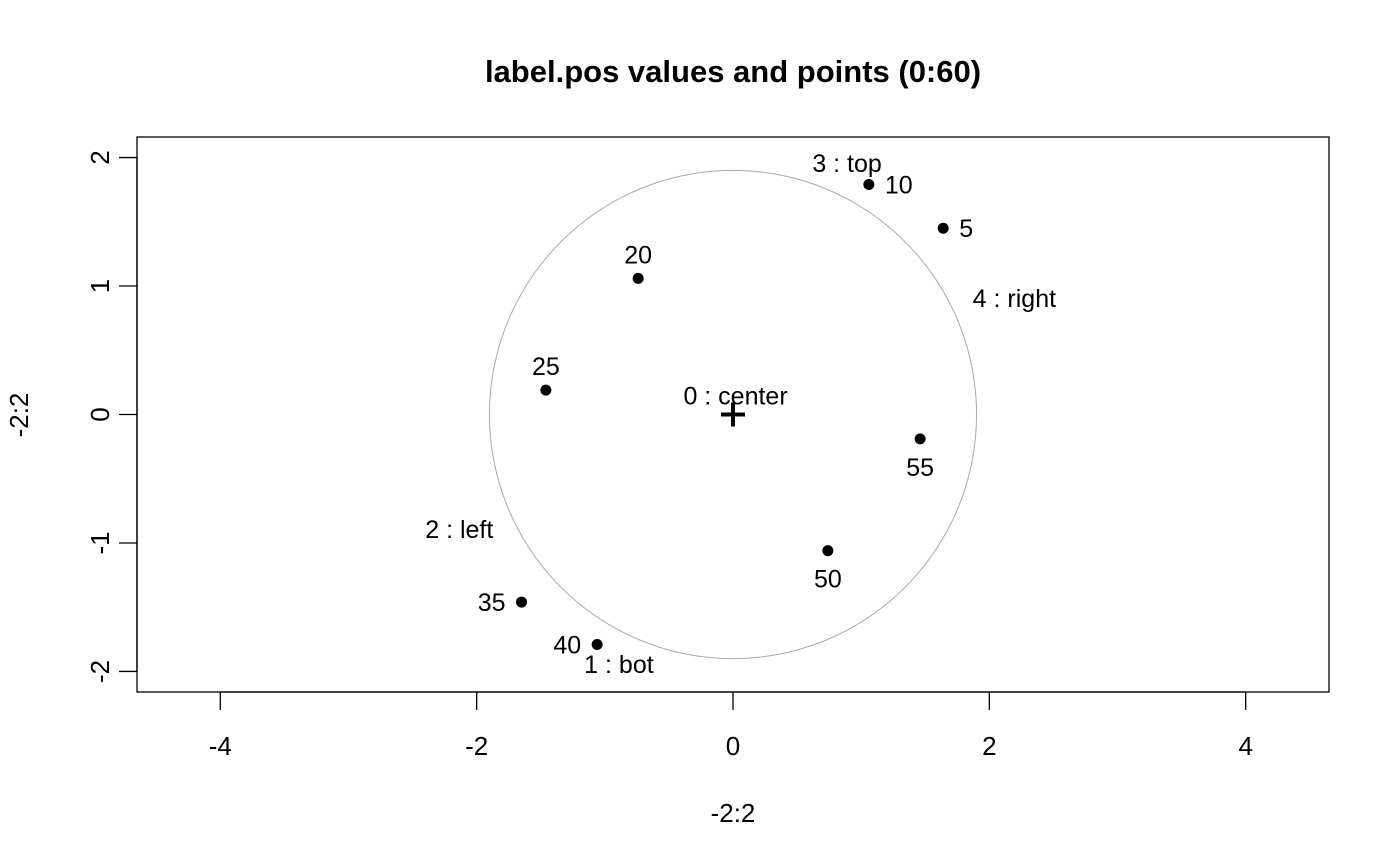  Describe the element at coordinates (733, 71) in the screenshot. I see `chart-title: label.pos values and points (0:60)` at that location.